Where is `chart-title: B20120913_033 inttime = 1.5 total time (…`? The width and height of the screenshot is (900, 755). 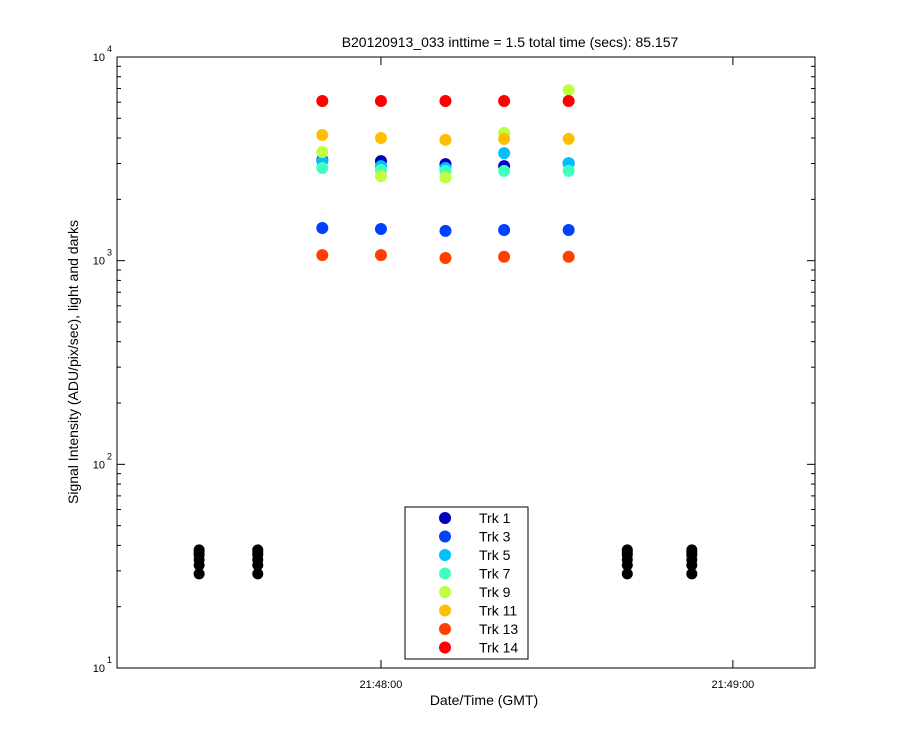
chart-title: B20120913_033 inttime = 1.5 total time (… is located at coordinates (510, 42).